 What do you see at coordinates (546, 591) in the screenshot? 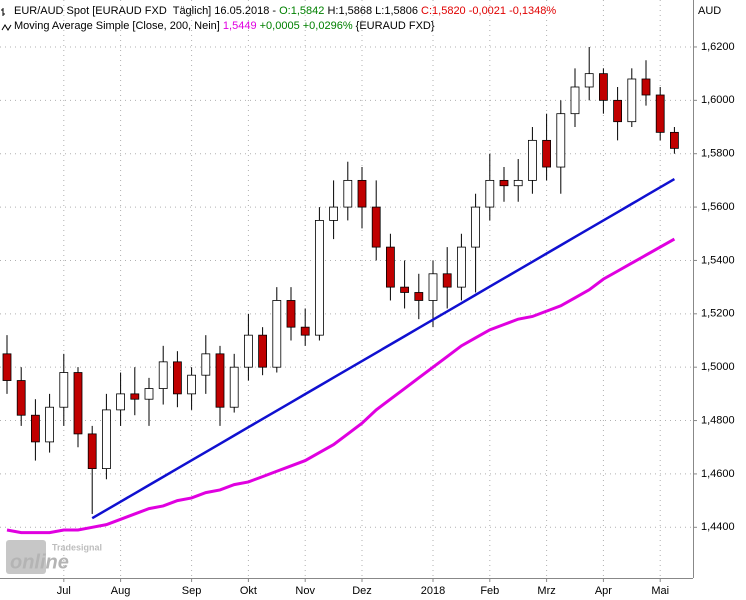
I see `x-tick-label: Mrz` at bounding box center [546, 591].